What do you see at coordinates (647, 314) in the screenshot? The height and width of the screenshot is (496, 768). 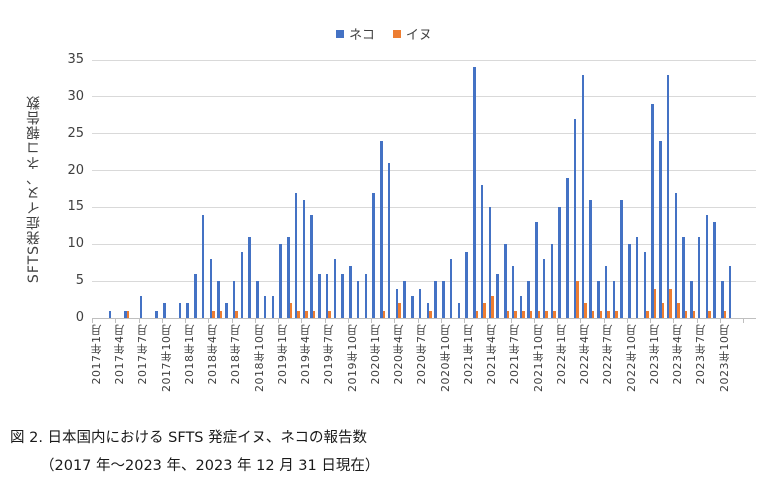 I see `bar-inu-2022年12月` at bounding box center [647, 314].